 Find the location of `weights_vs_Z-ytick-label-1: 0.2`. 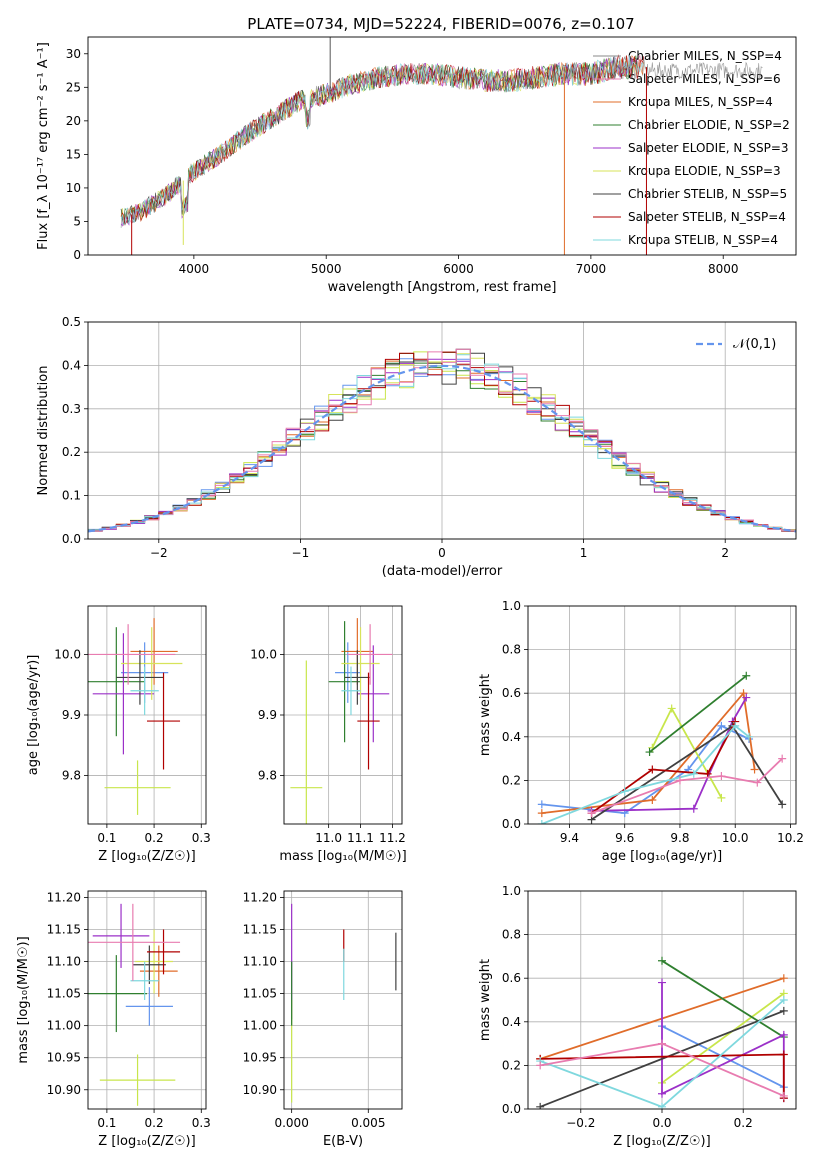

weights_vs_Z-ytick-label-1: 0.2 is located at coordinates (511, 1065).